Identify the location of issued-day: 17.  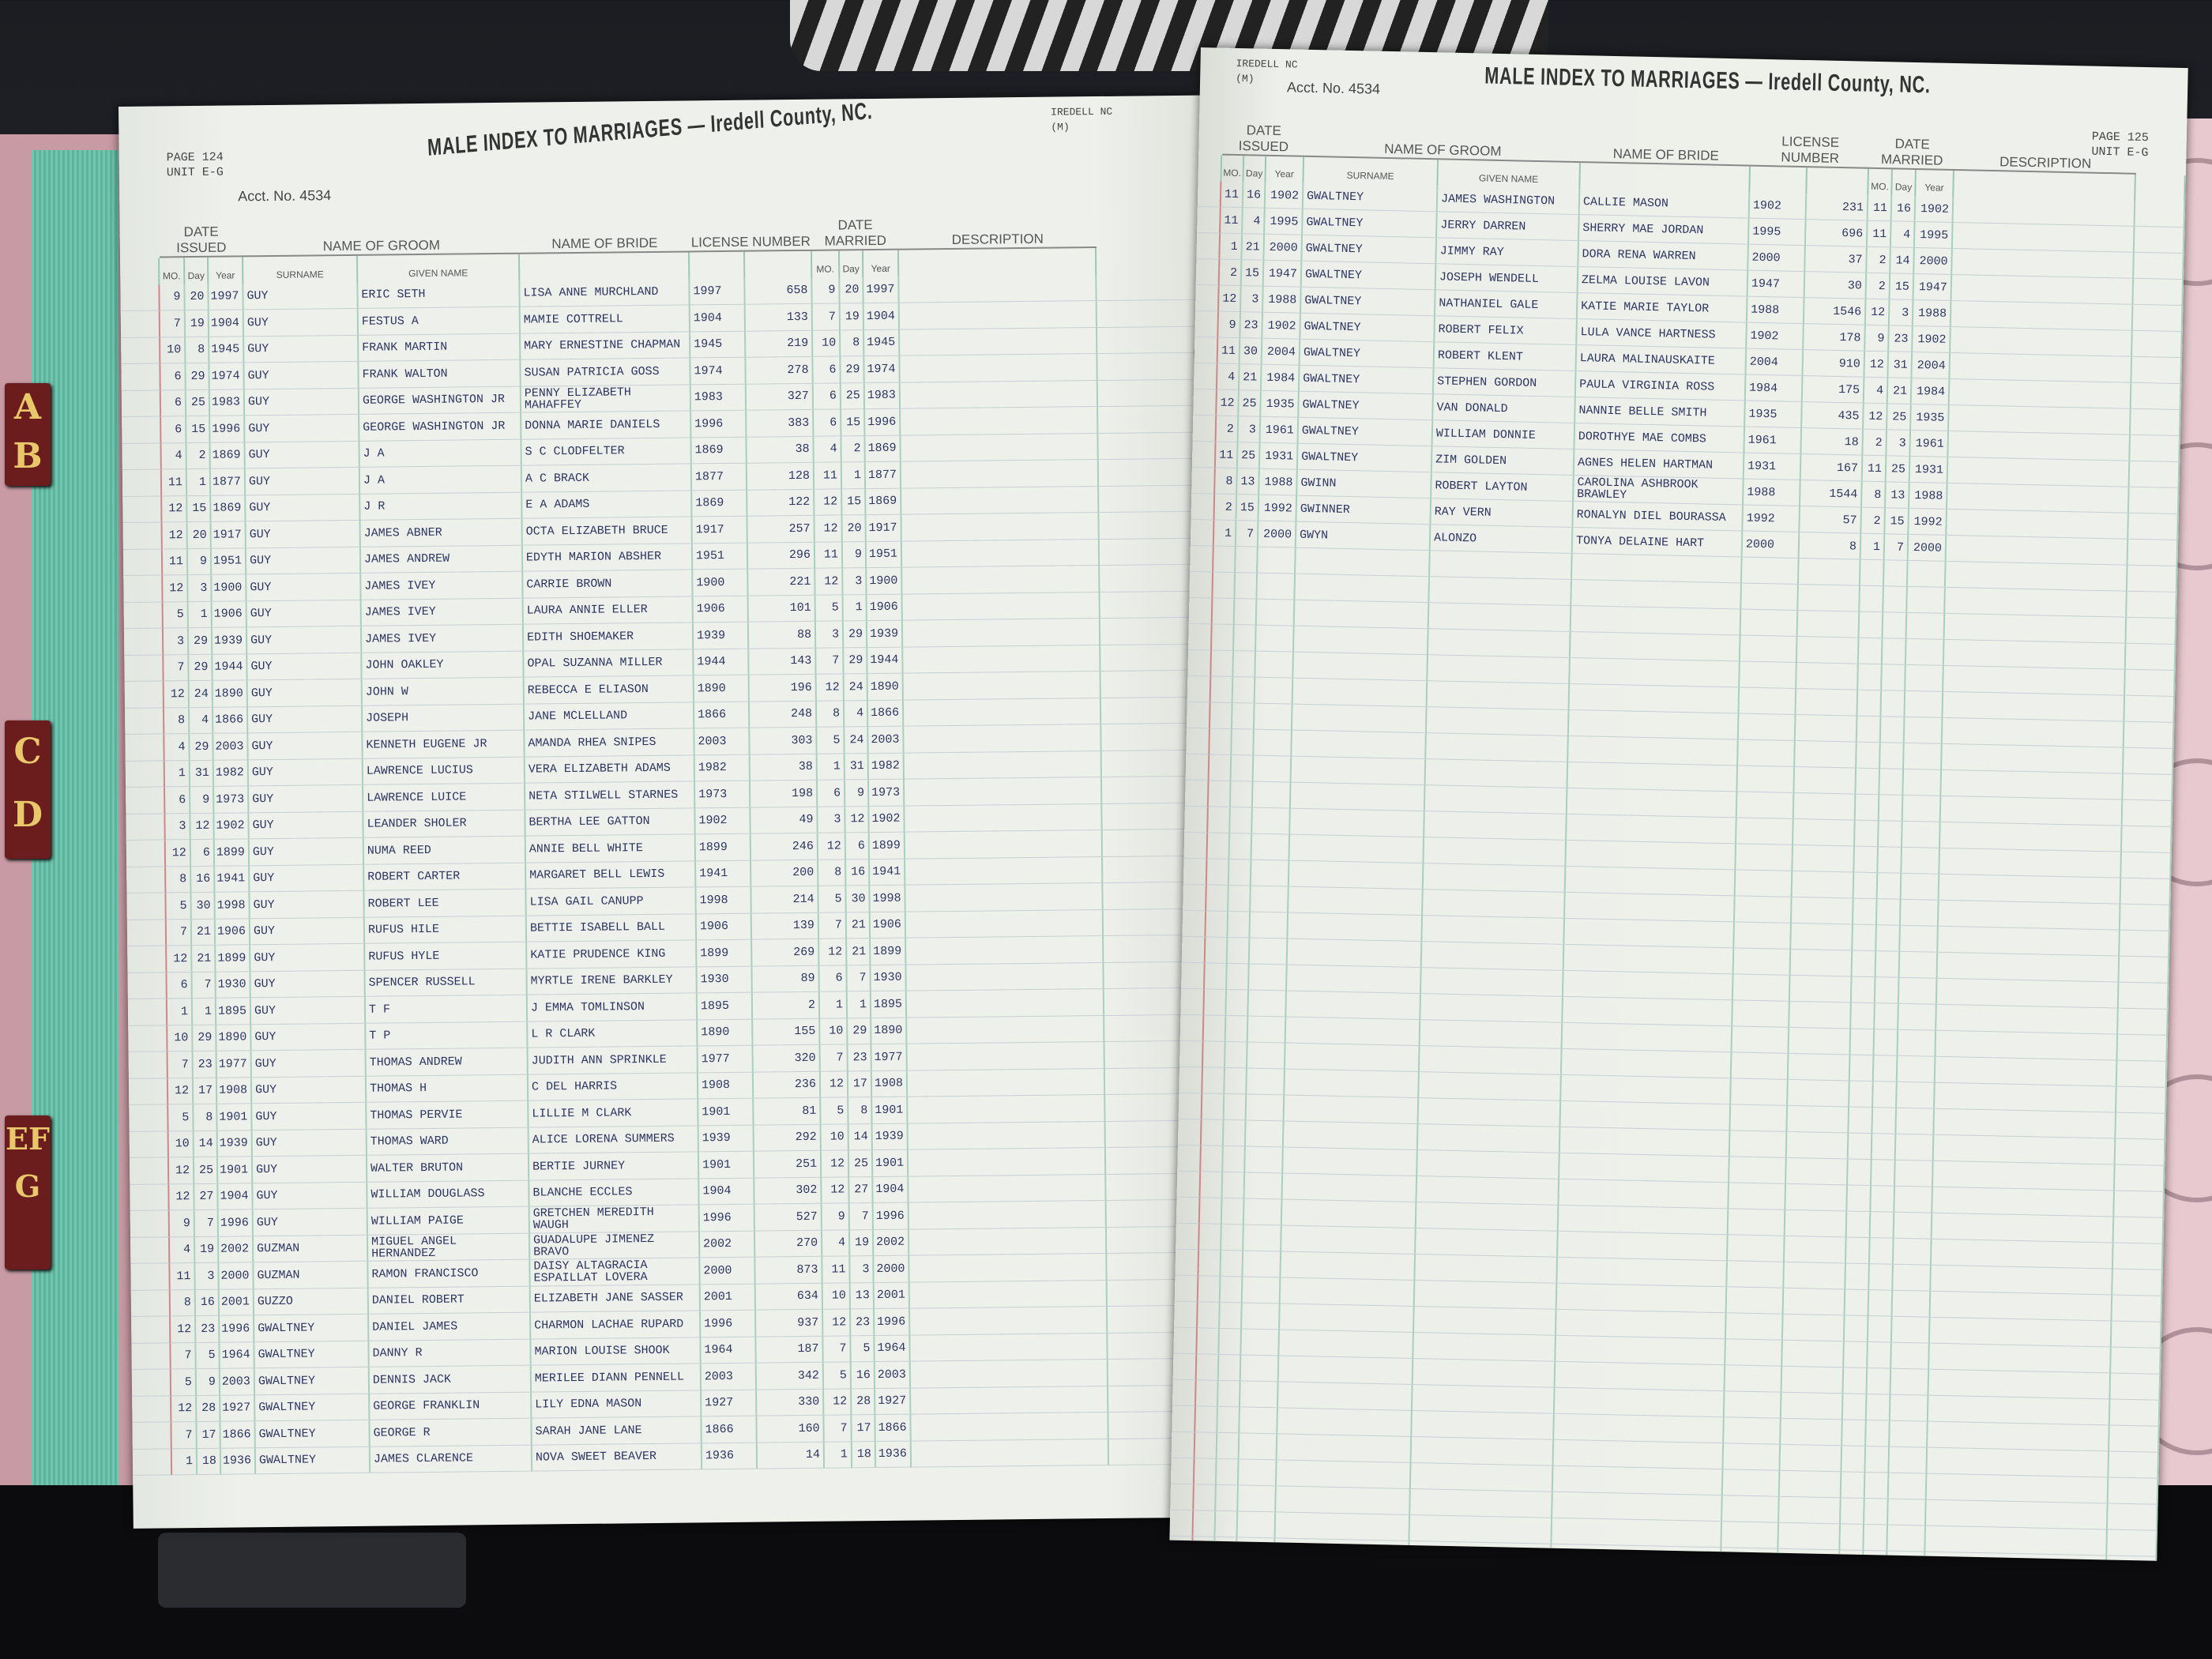
(209, 1435).